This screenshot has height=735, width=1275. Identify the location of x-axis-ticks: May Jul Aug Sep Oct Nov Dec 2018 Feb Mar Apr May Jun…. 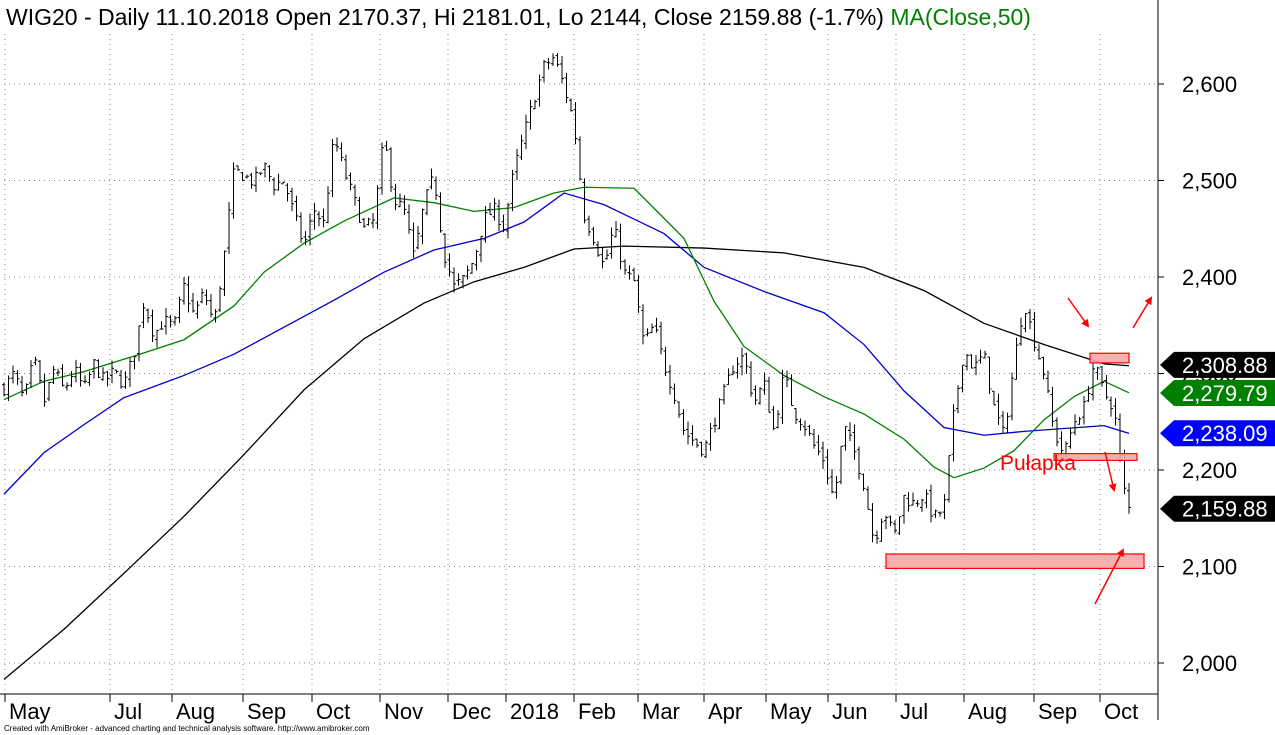
(571, 709).